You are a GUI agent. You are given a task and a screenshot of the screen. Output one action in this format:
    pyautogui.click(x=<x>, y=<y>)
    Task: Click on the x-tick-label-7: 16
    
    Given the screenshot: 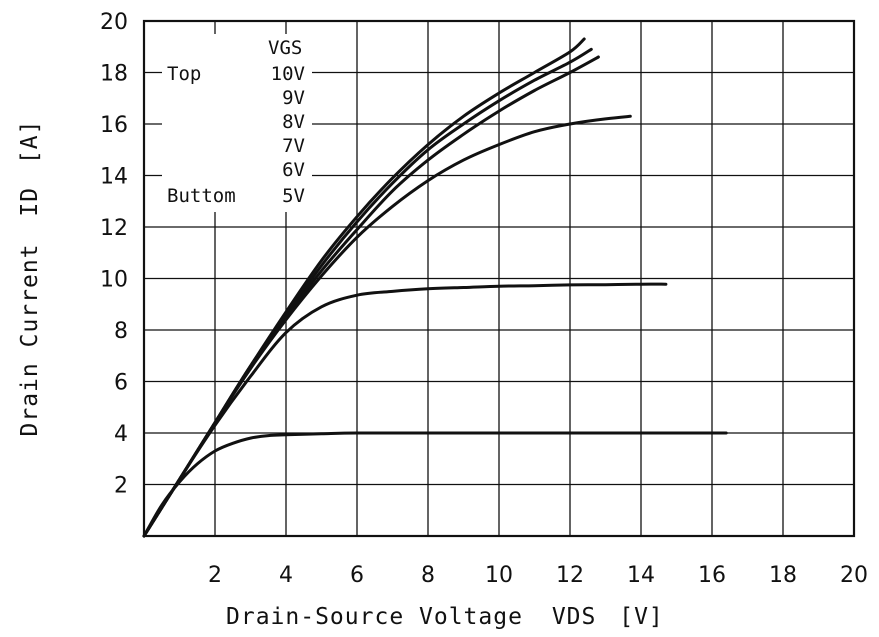 What is the action you would take?
    pyautogui.click(x=712, y=575)
    